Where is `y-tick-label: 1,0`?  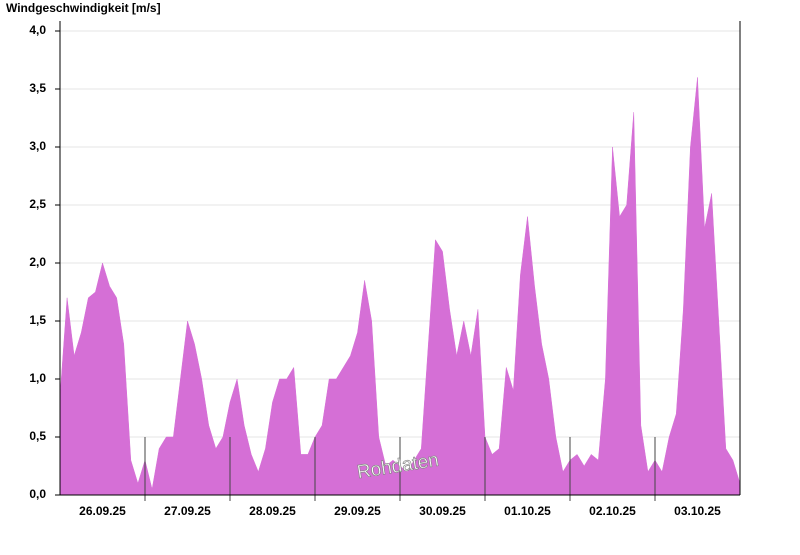 y-tick-label: 1,0 is located at coordinates (37, 378).